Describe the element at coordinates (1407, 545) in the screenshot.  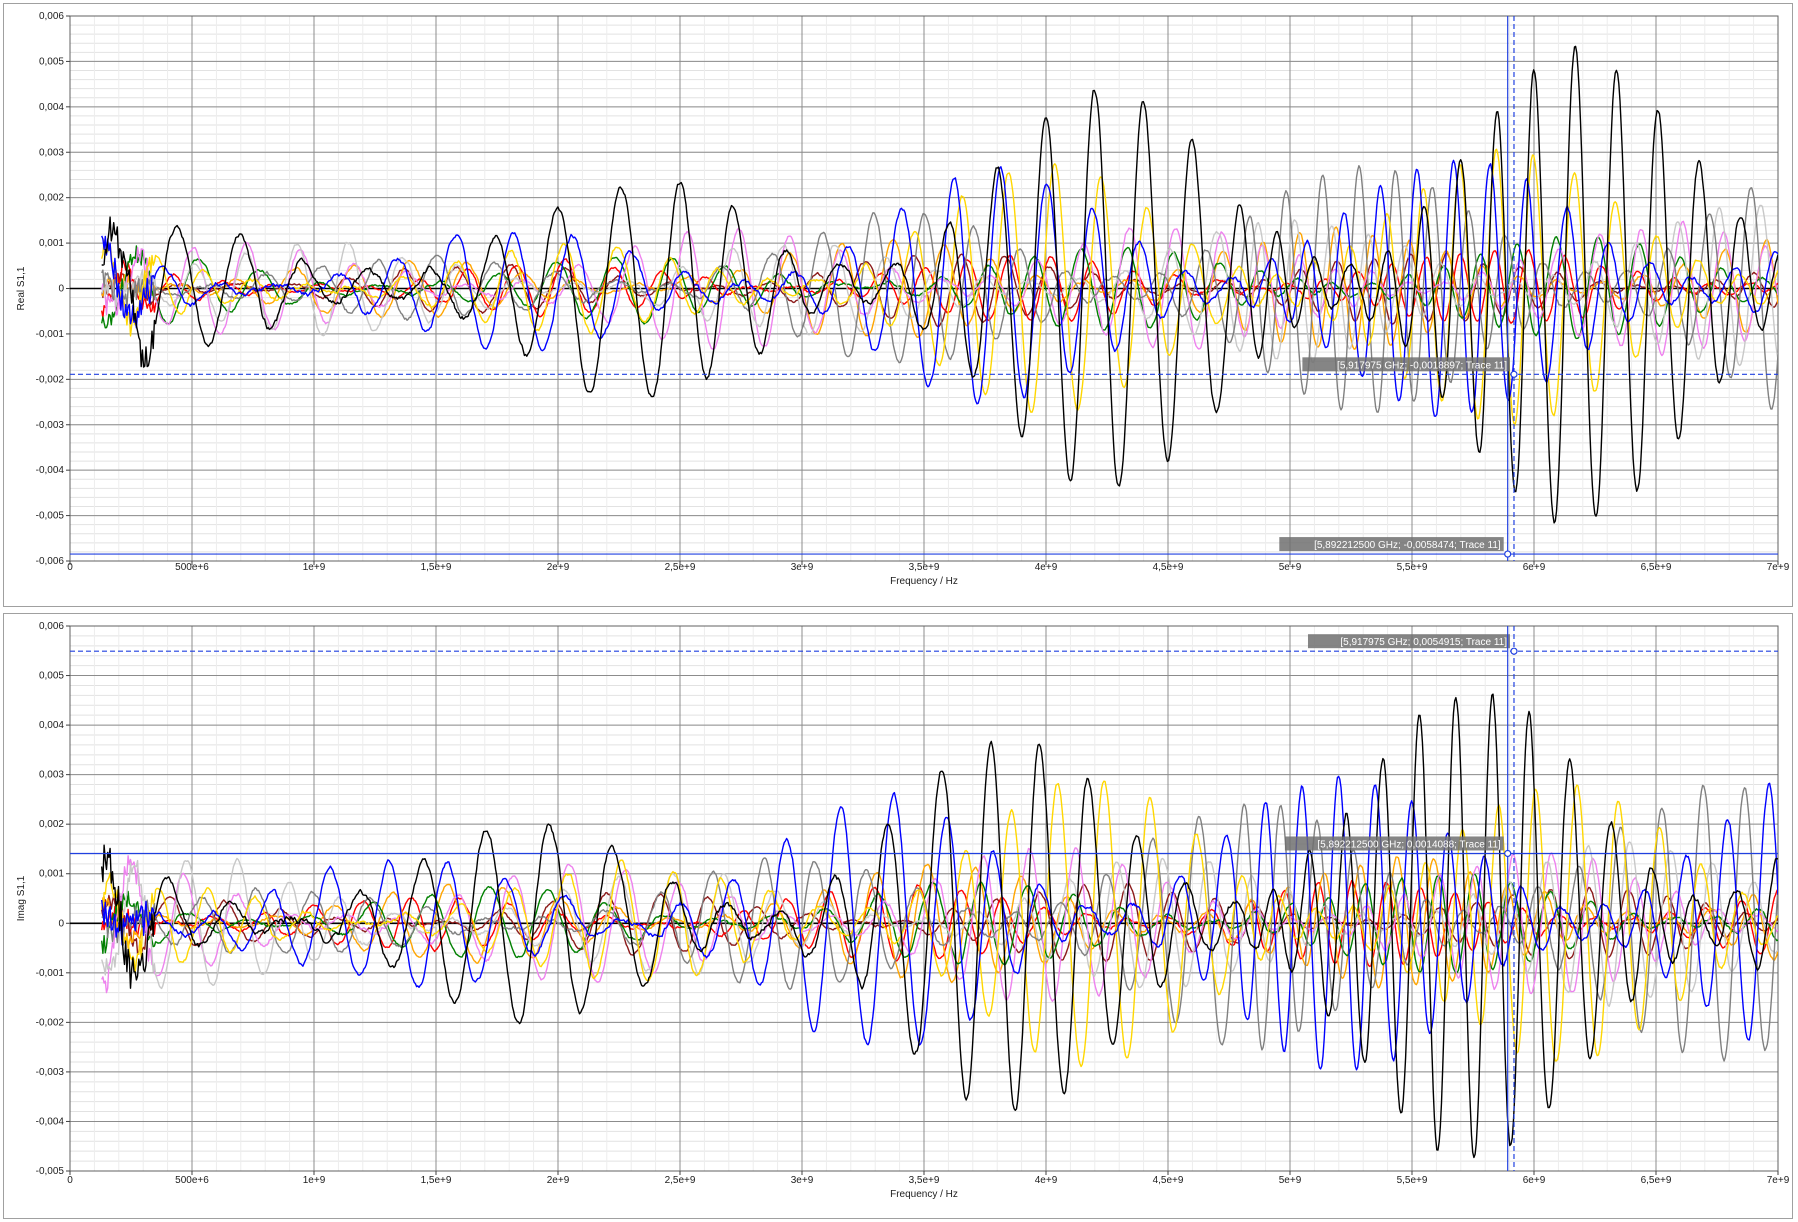
I see `marker-label: [5,892212500 GHz; -0,0058474; Trace 11]` at that location.